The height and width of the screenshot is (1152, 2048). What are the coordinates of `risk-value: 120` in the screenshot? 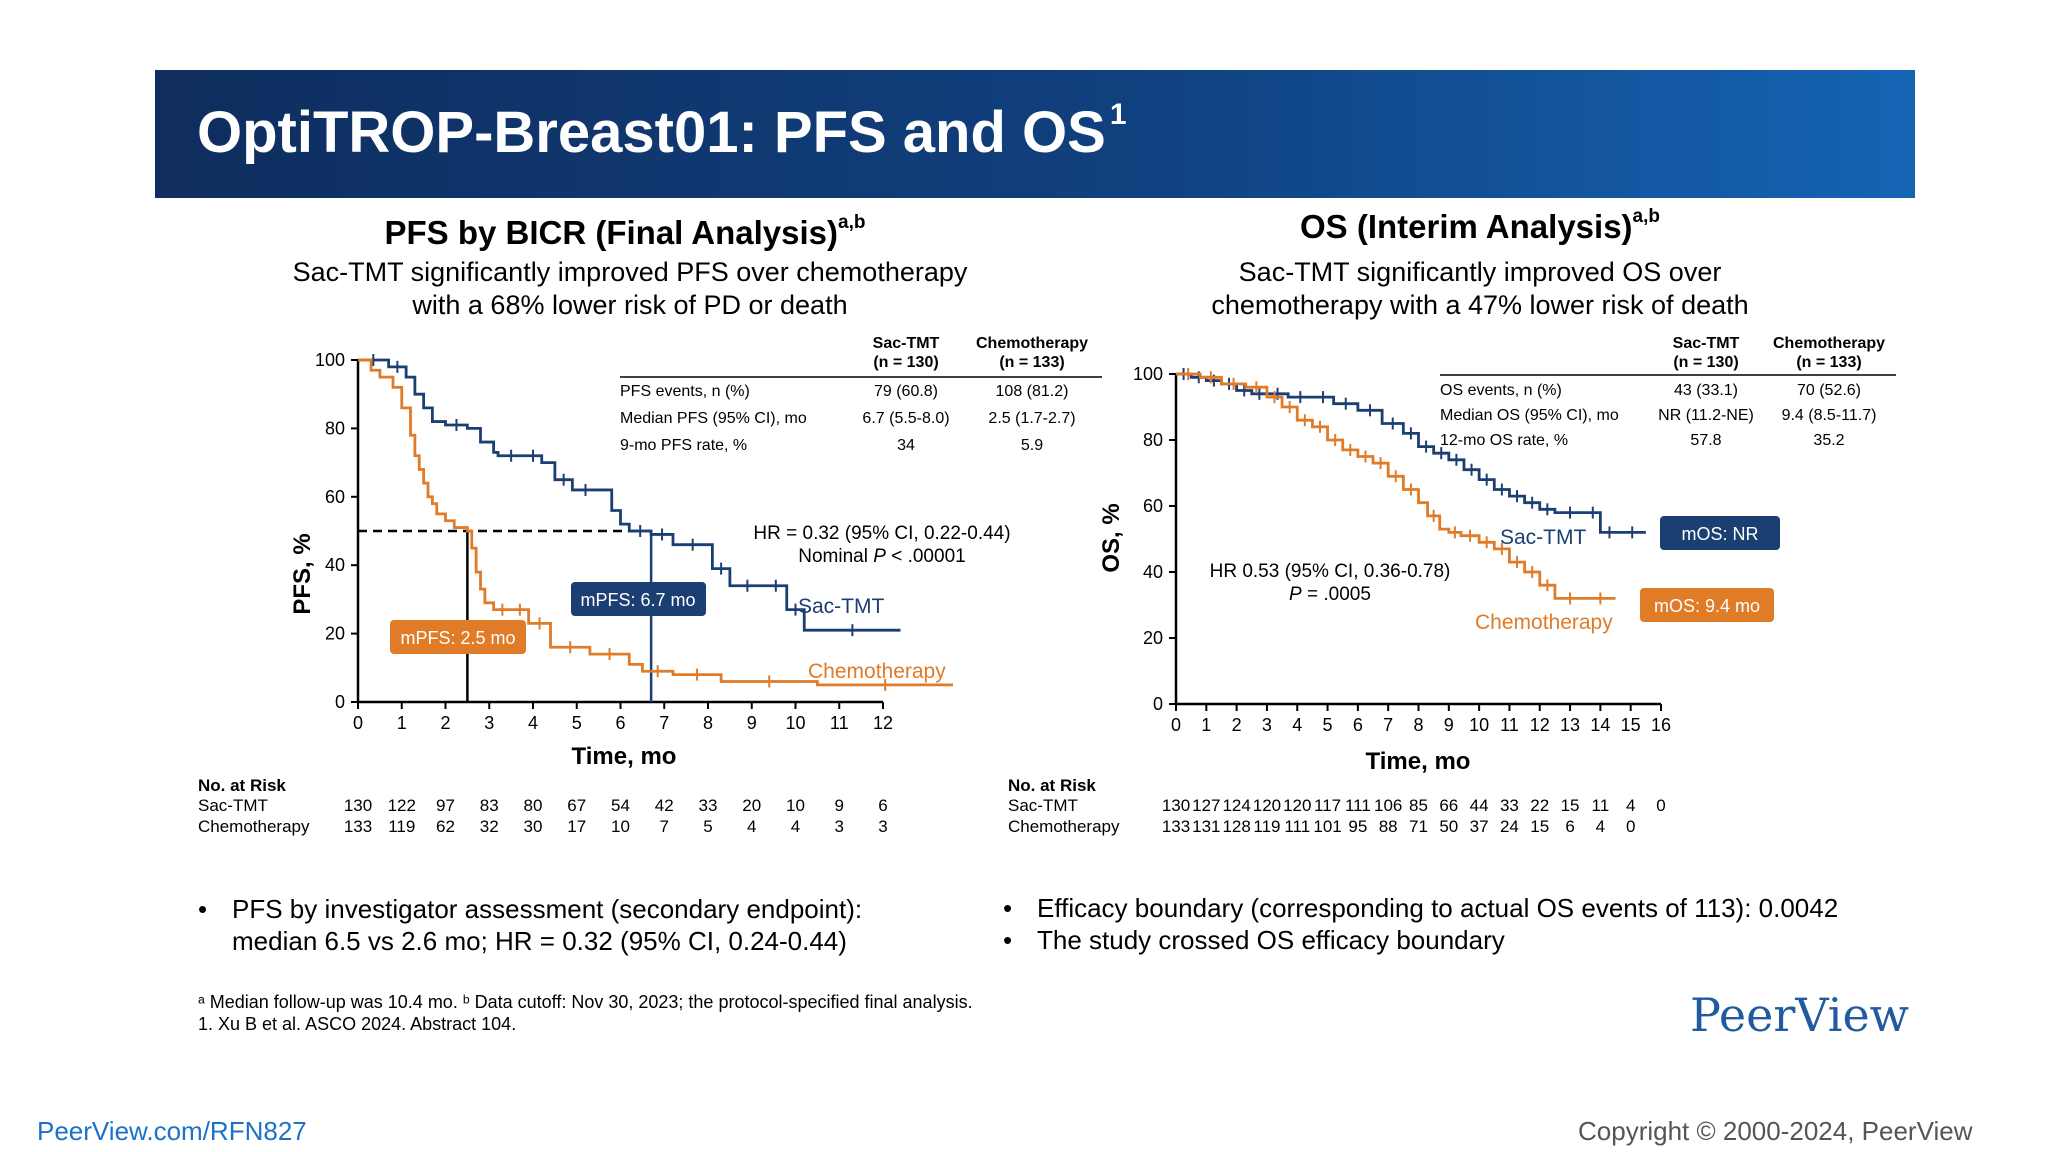 It's located at (1267, 805).